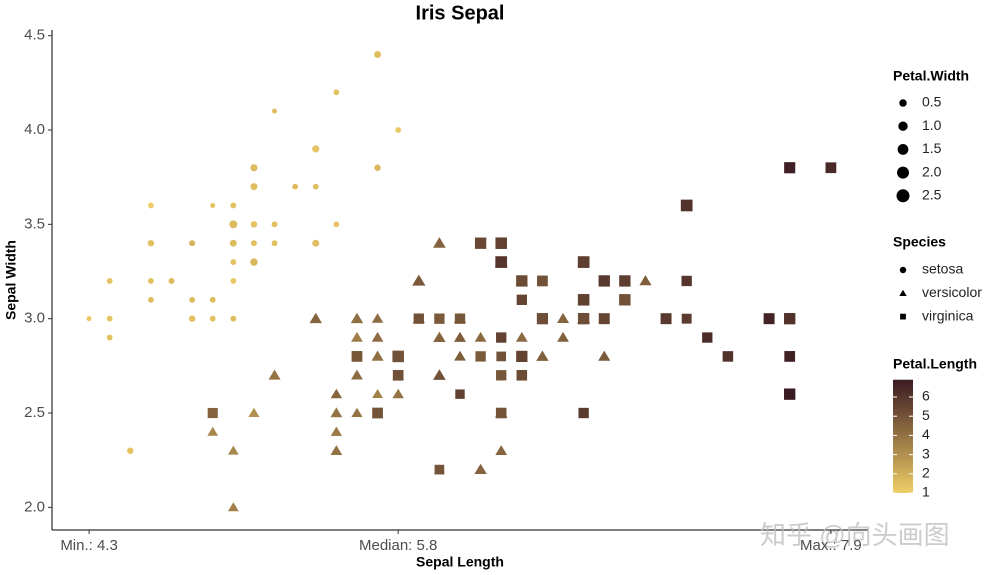  What do you see at coordinates (34, 318) in the screenshot?
I see `y-tick-label: 3.0` at bounding box center [34, 318].